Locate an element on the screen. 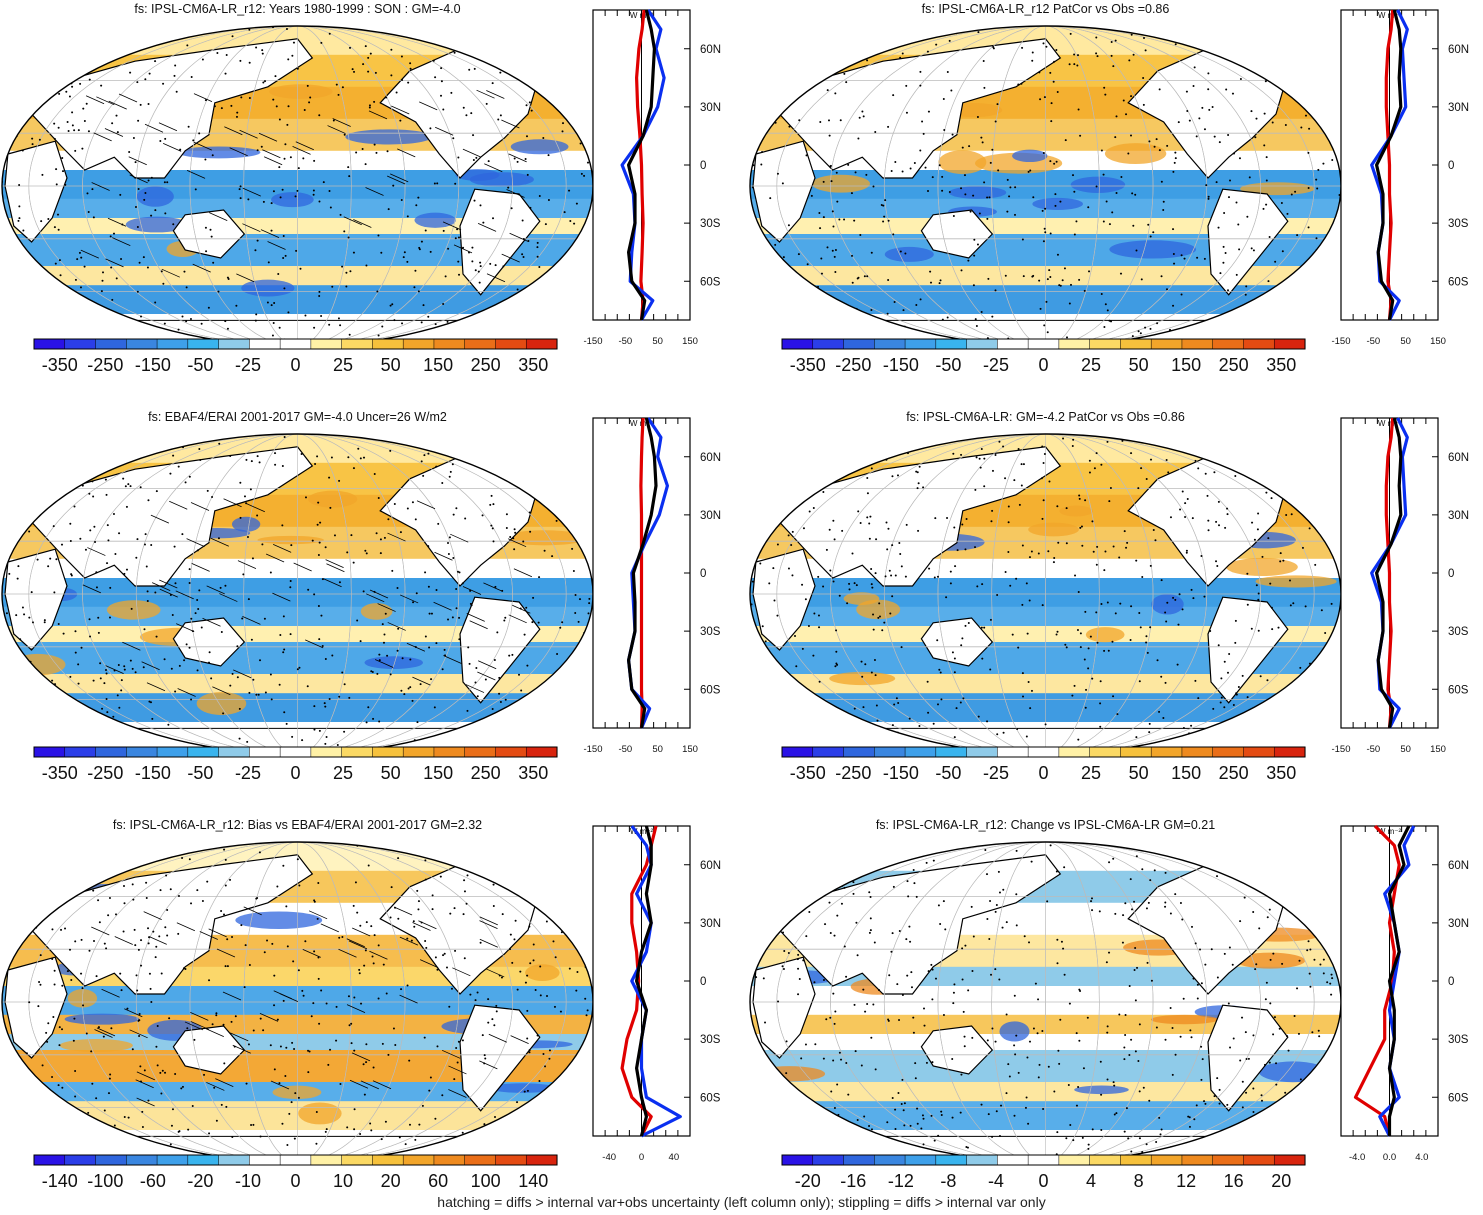  profile-x-tick: 50 is located at coordinates (1405, 341).